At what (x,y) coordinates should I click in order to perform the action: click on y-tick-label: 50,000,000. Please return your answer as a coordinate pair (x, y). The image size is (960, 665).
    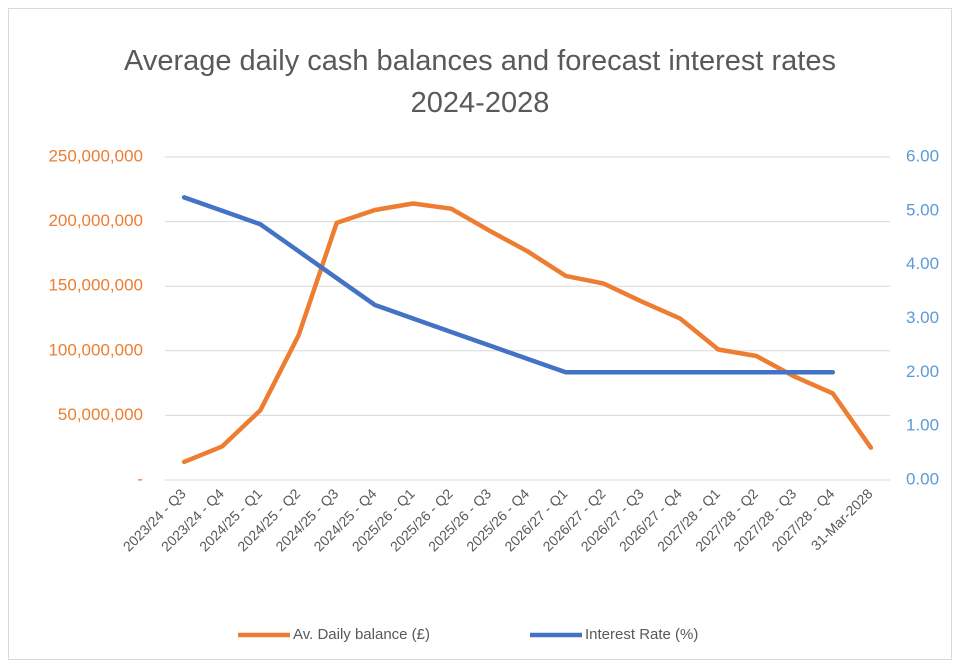
    Looking at the image, I should click on (100, 414).